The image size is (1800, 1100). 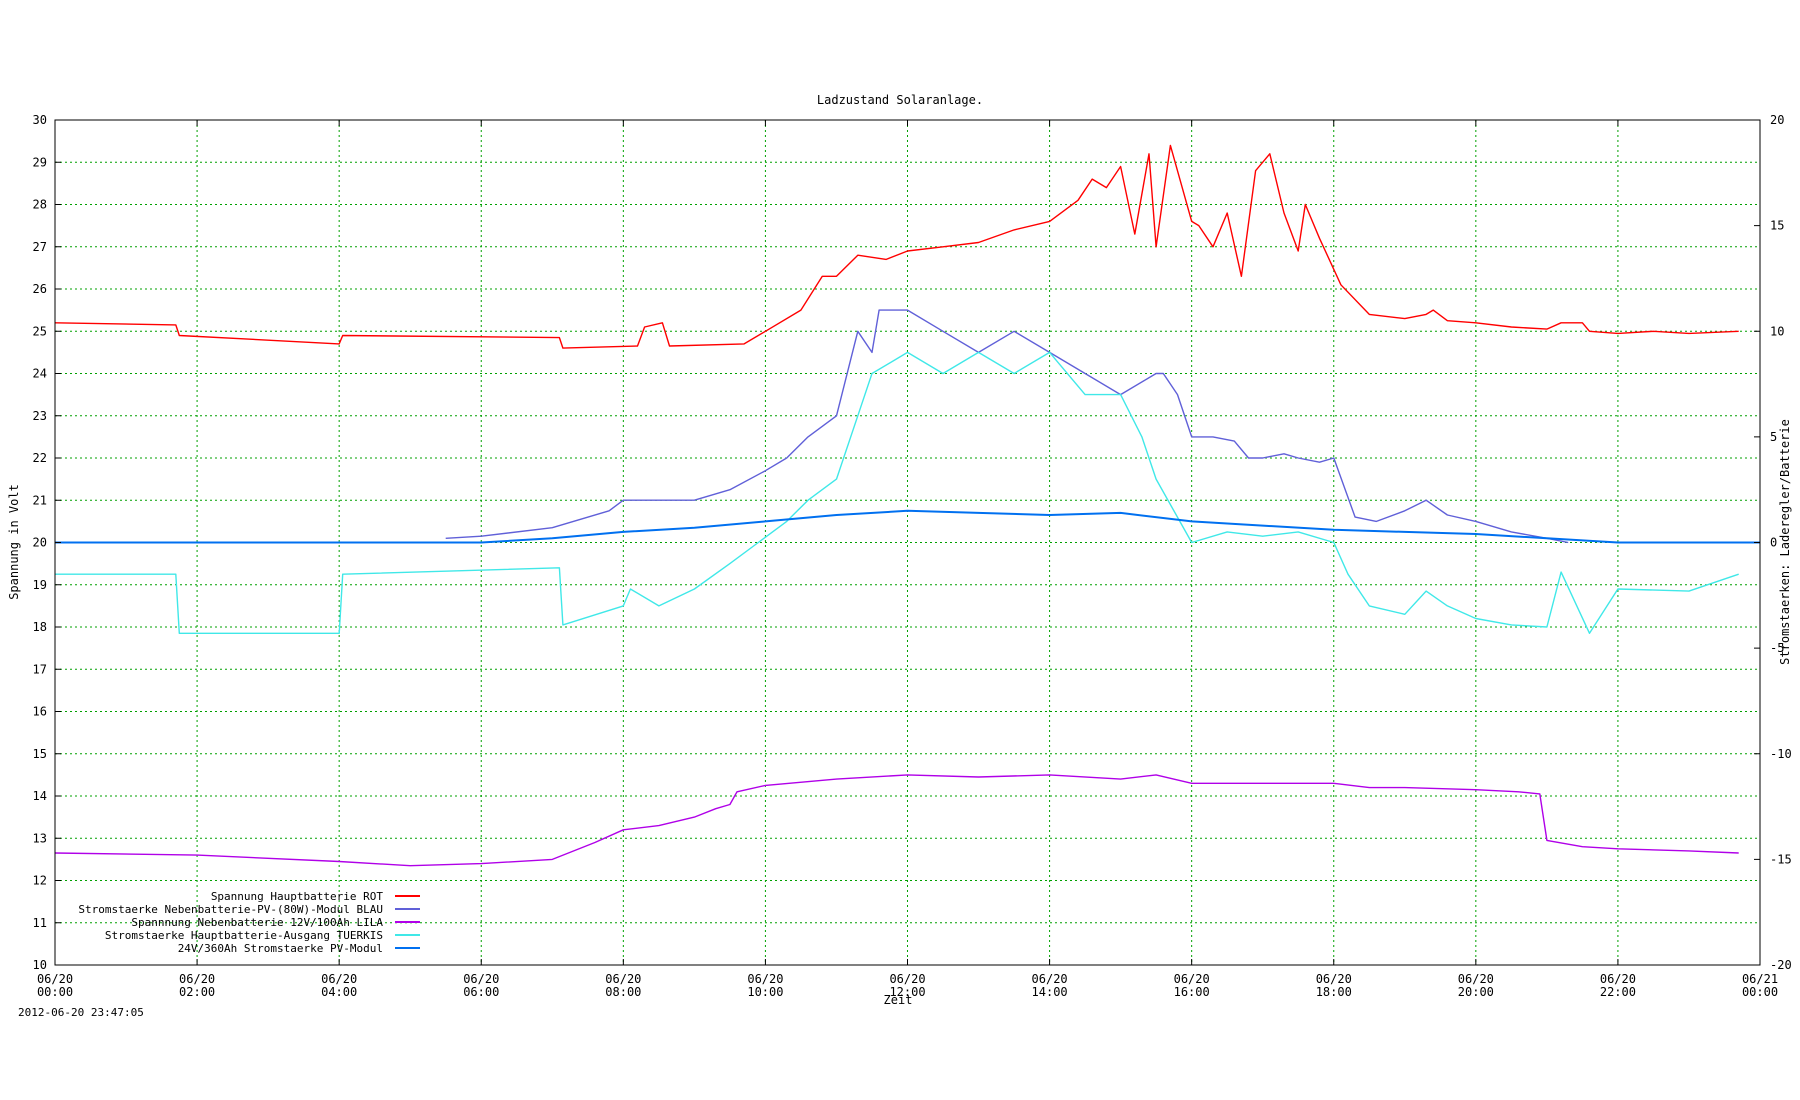 What do you see at coordinates (40, 923) in the screenshot?
I see `y-tick-label: 11` at bounding box center [40, 923].